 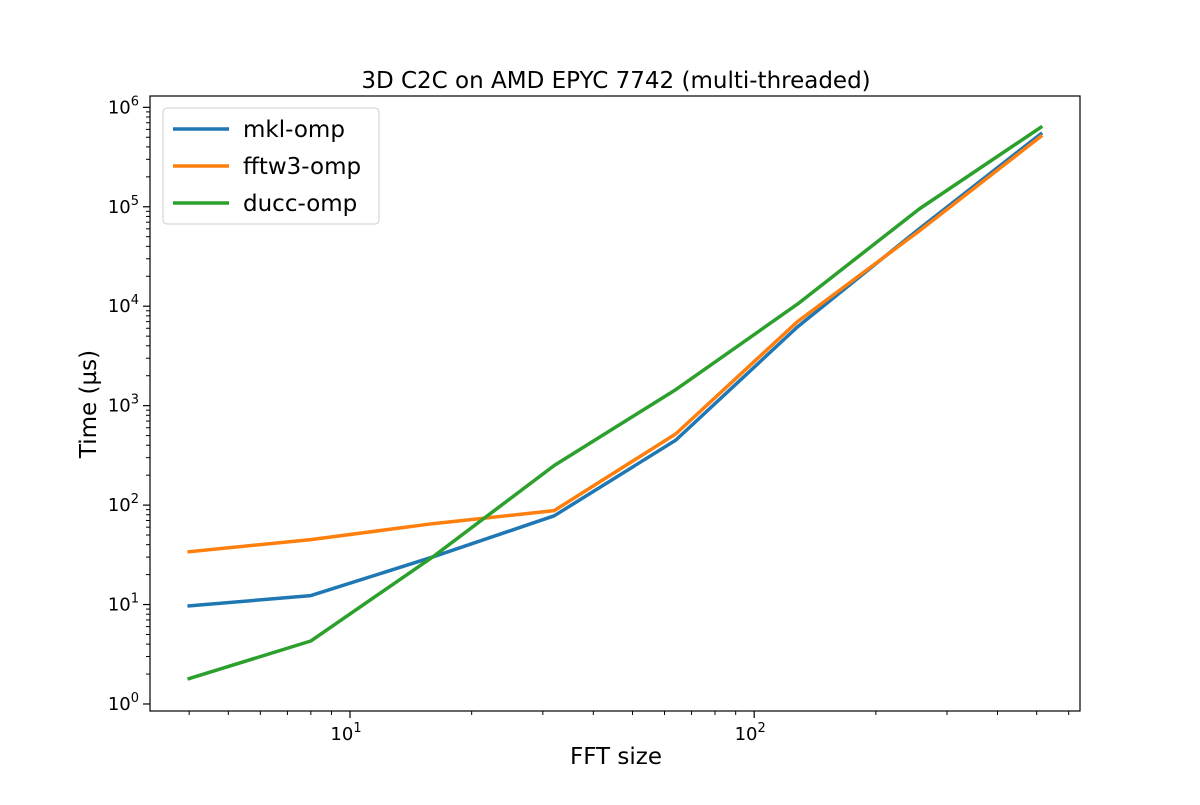 I want to click on x-tick-label: 10², so click(x=750, y=733).